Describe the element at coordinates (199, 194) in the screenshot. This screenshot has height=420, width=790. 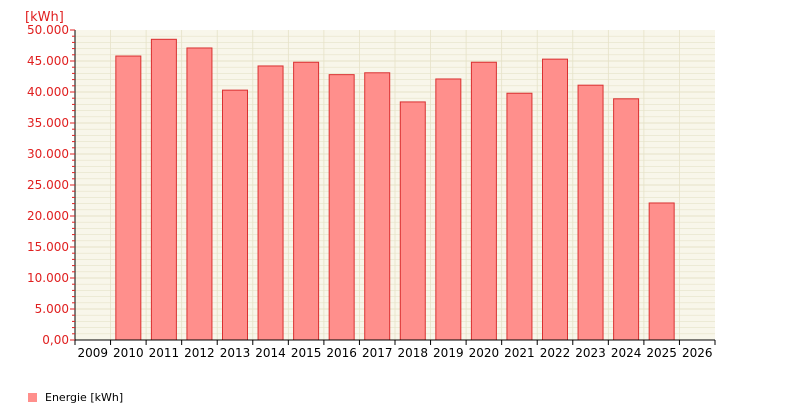
I see `bar-2012` at that location.